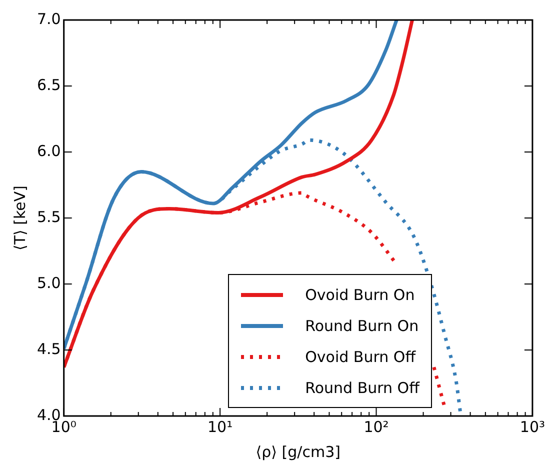 Image resolution: width=556 pixels, height=474 pixels. I want to click on y-tick-label: 7.0, so click(48, 19).